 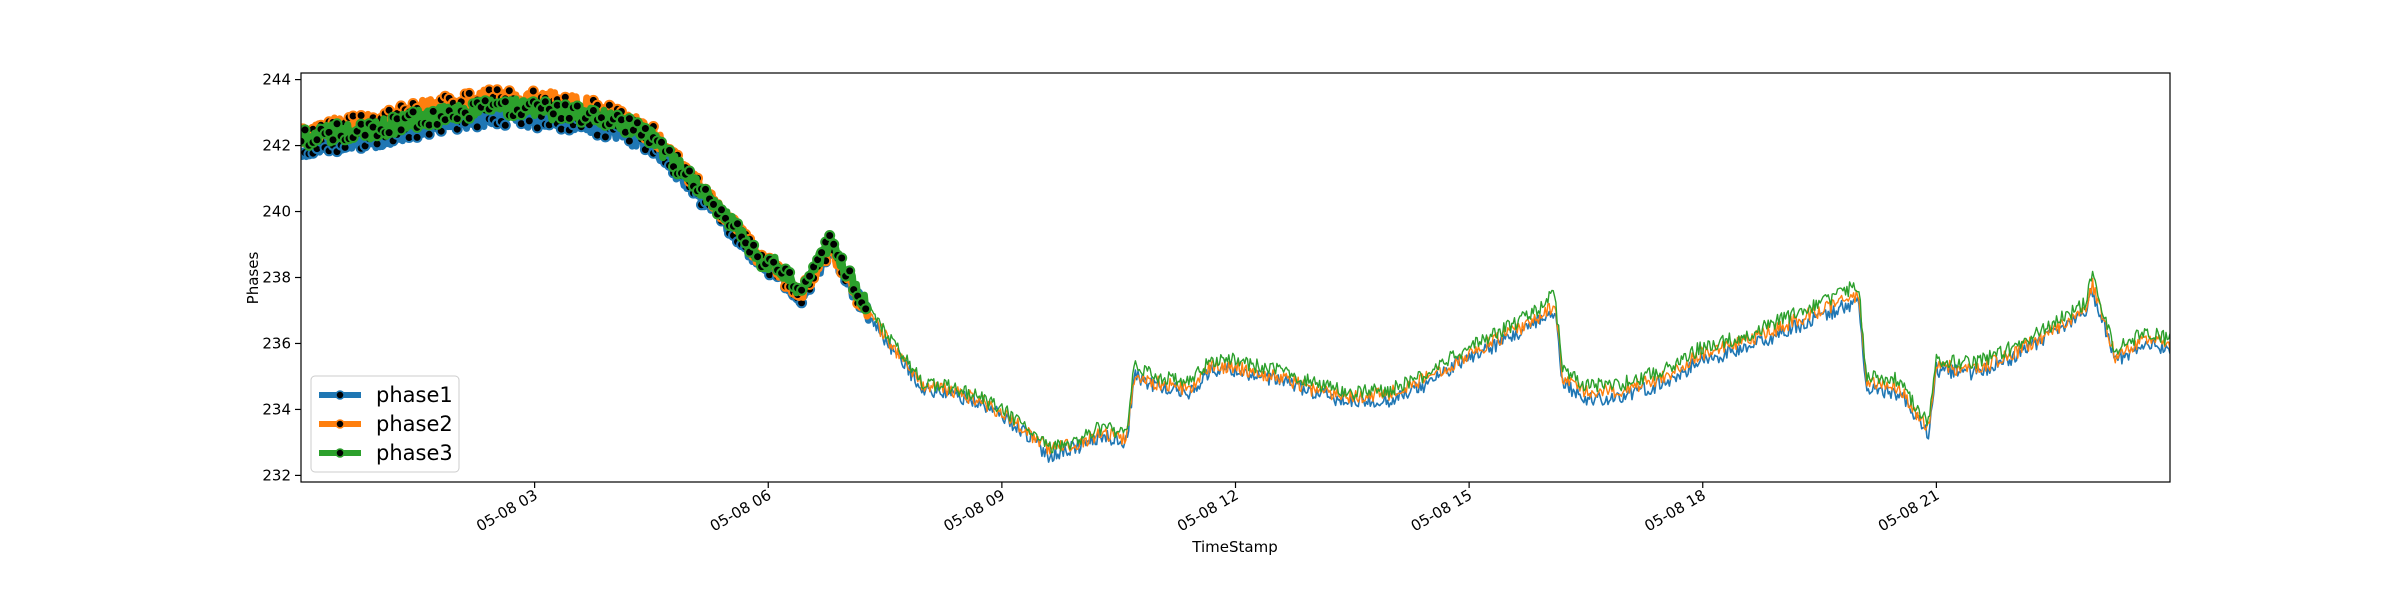 I want to click on x-tick-label: 05-08 18, so click(x=1674, y=510).